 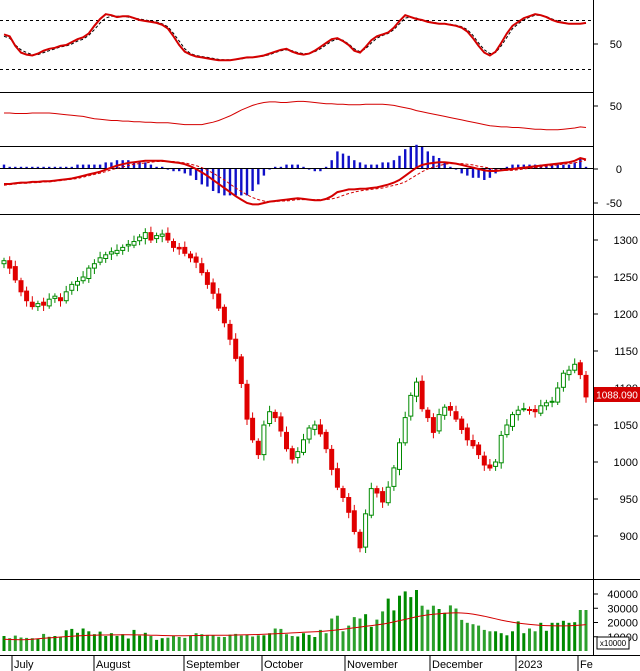 What do you see at coordinates (629, 537) in the screenshot?
I see `price-tick-label: 900` at bounding box center [629, 537].